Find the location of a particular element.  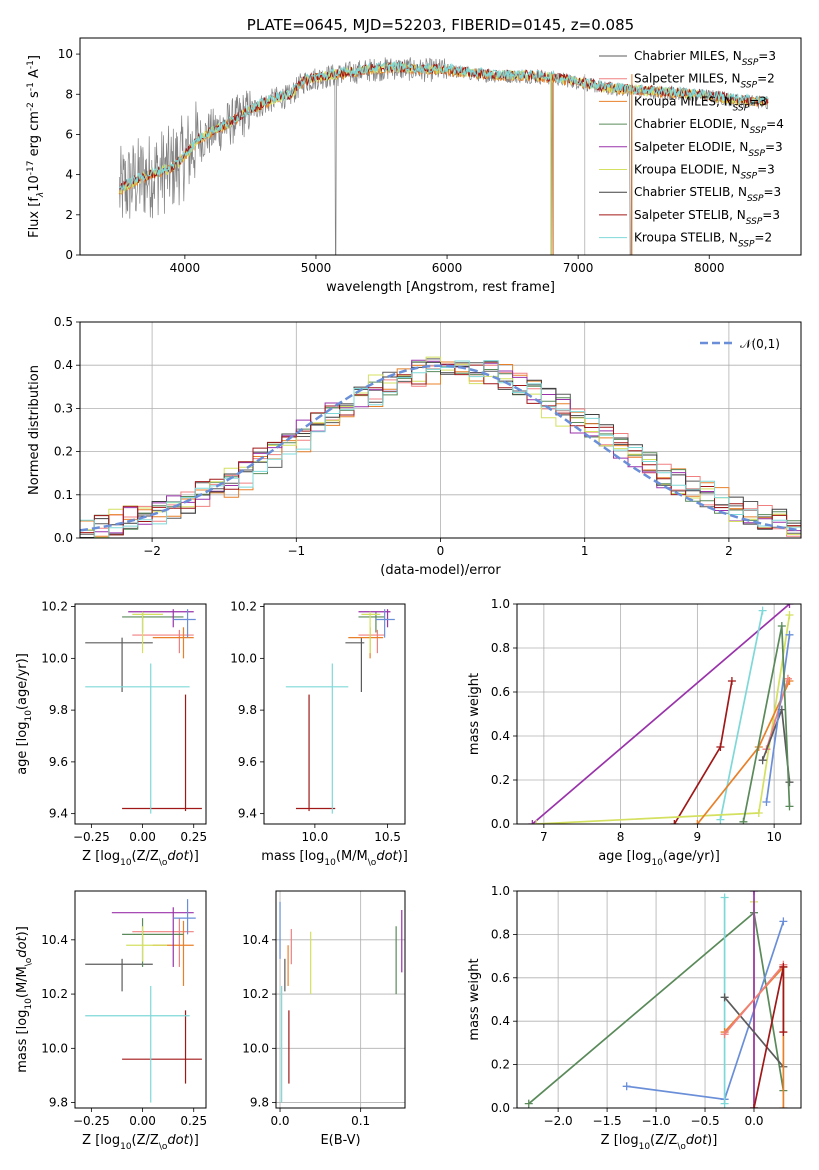

x-tick-label: −1.5 is located at coordinates (607, 1121).